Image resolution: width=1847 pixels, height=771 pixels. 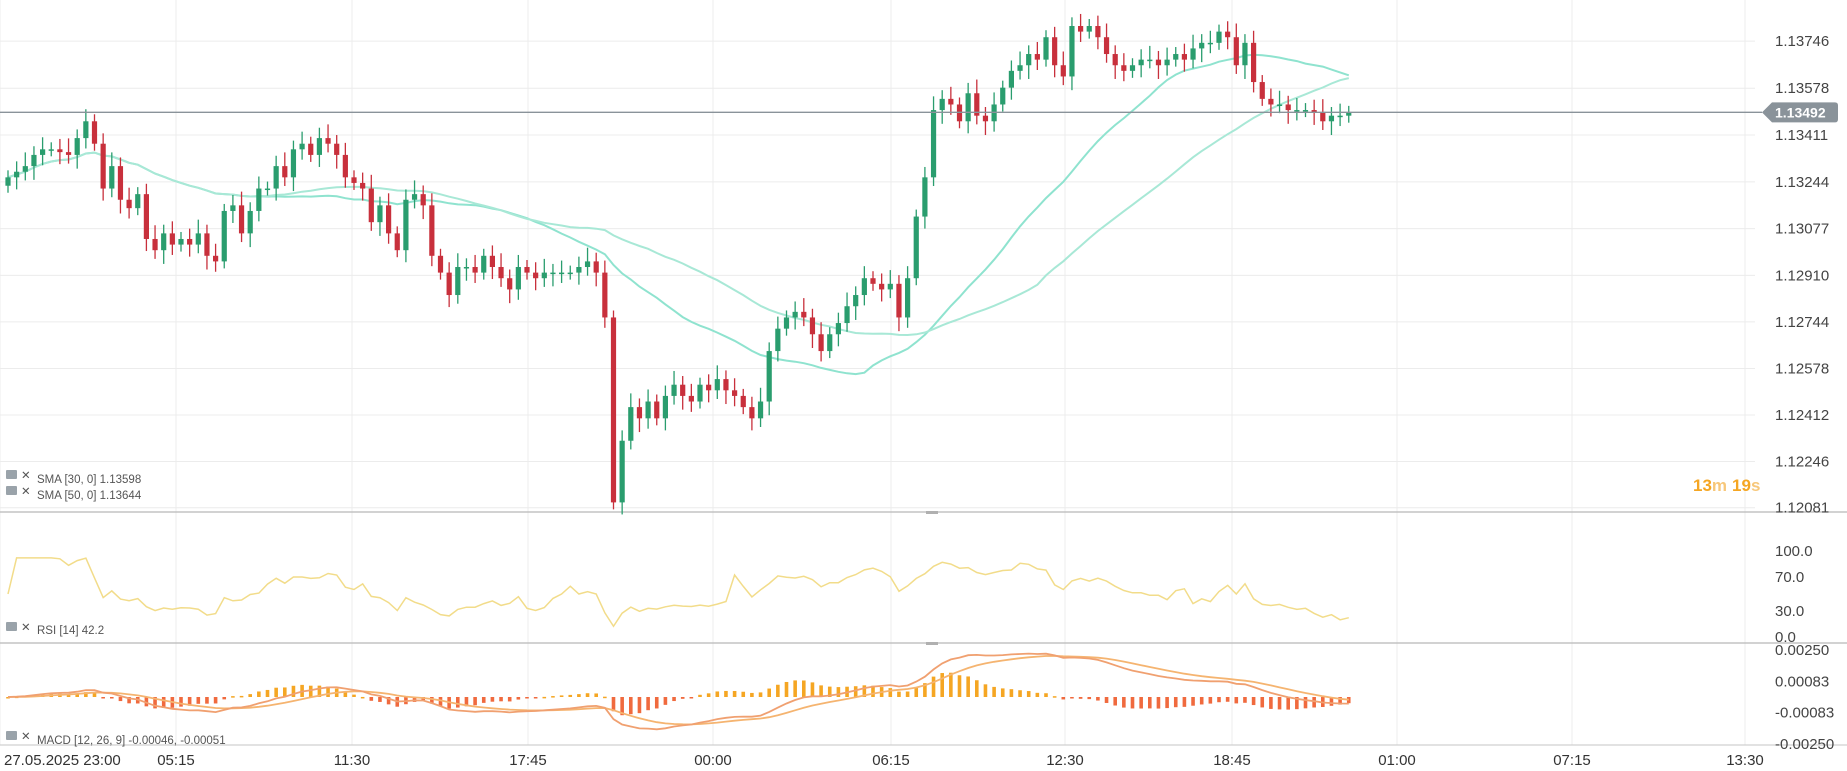 What do you see at coordinates (1800, 112) in the screenshot?
I see `current-price-tag: 1.13492` at bounding box center [1800, 112].